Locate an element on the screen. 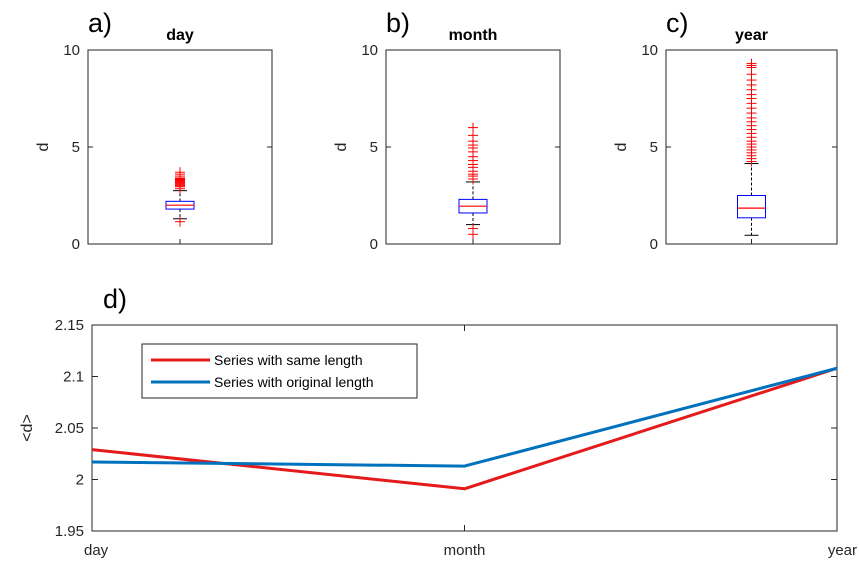 The width and height of the screenshot is (859, 569). x-tick-label: day is located at coordinates (96, 550).